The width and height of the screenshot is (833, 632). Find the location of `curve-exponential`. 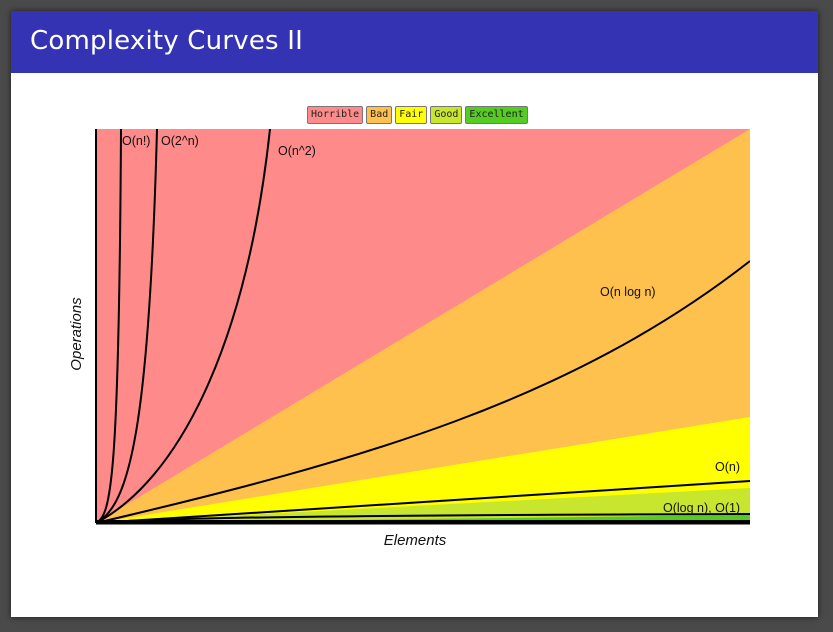

curve-exponential is located at coordinates (127, 326).